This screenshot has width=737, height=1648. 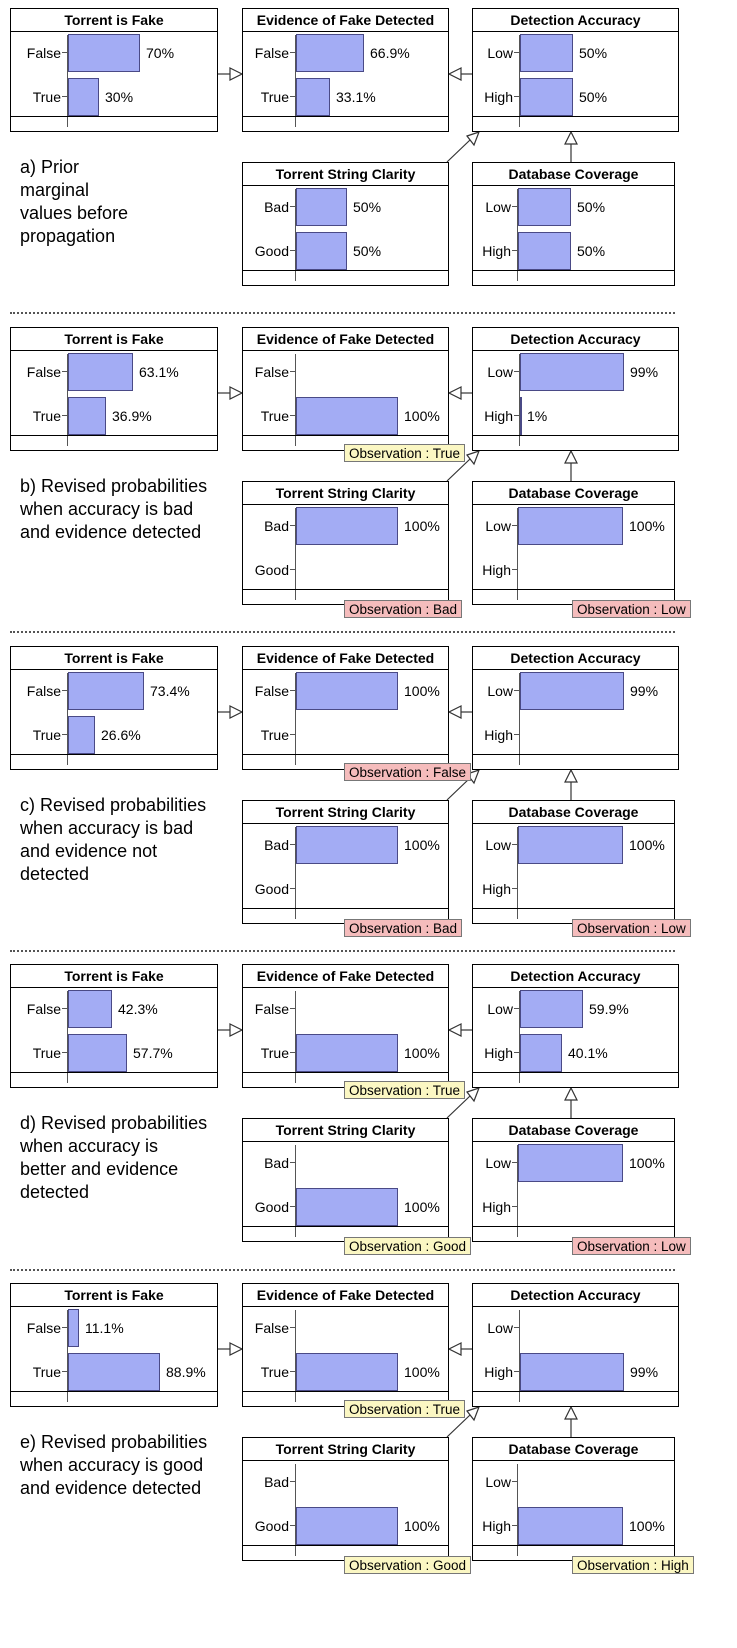 I want to click on probability-value: 50%, so click(x=367, y=207).